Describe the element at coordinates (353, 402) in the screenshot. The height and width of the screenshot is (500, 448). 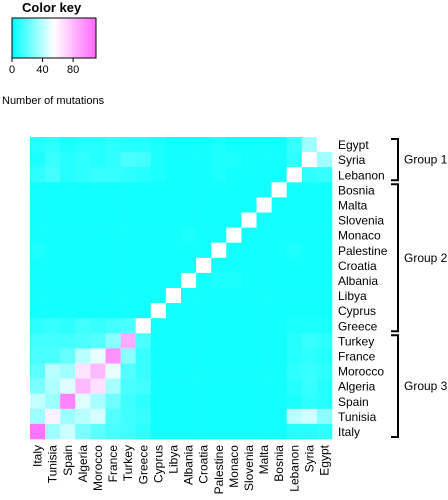
I see `row-label: Spain` at that location.